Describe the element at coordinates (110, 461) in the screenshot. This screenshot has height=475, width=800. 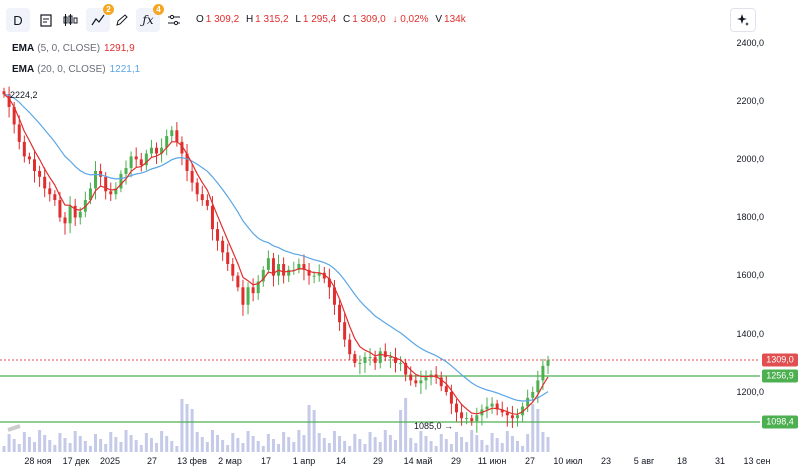
I see `time-tick: 2025` at that location.